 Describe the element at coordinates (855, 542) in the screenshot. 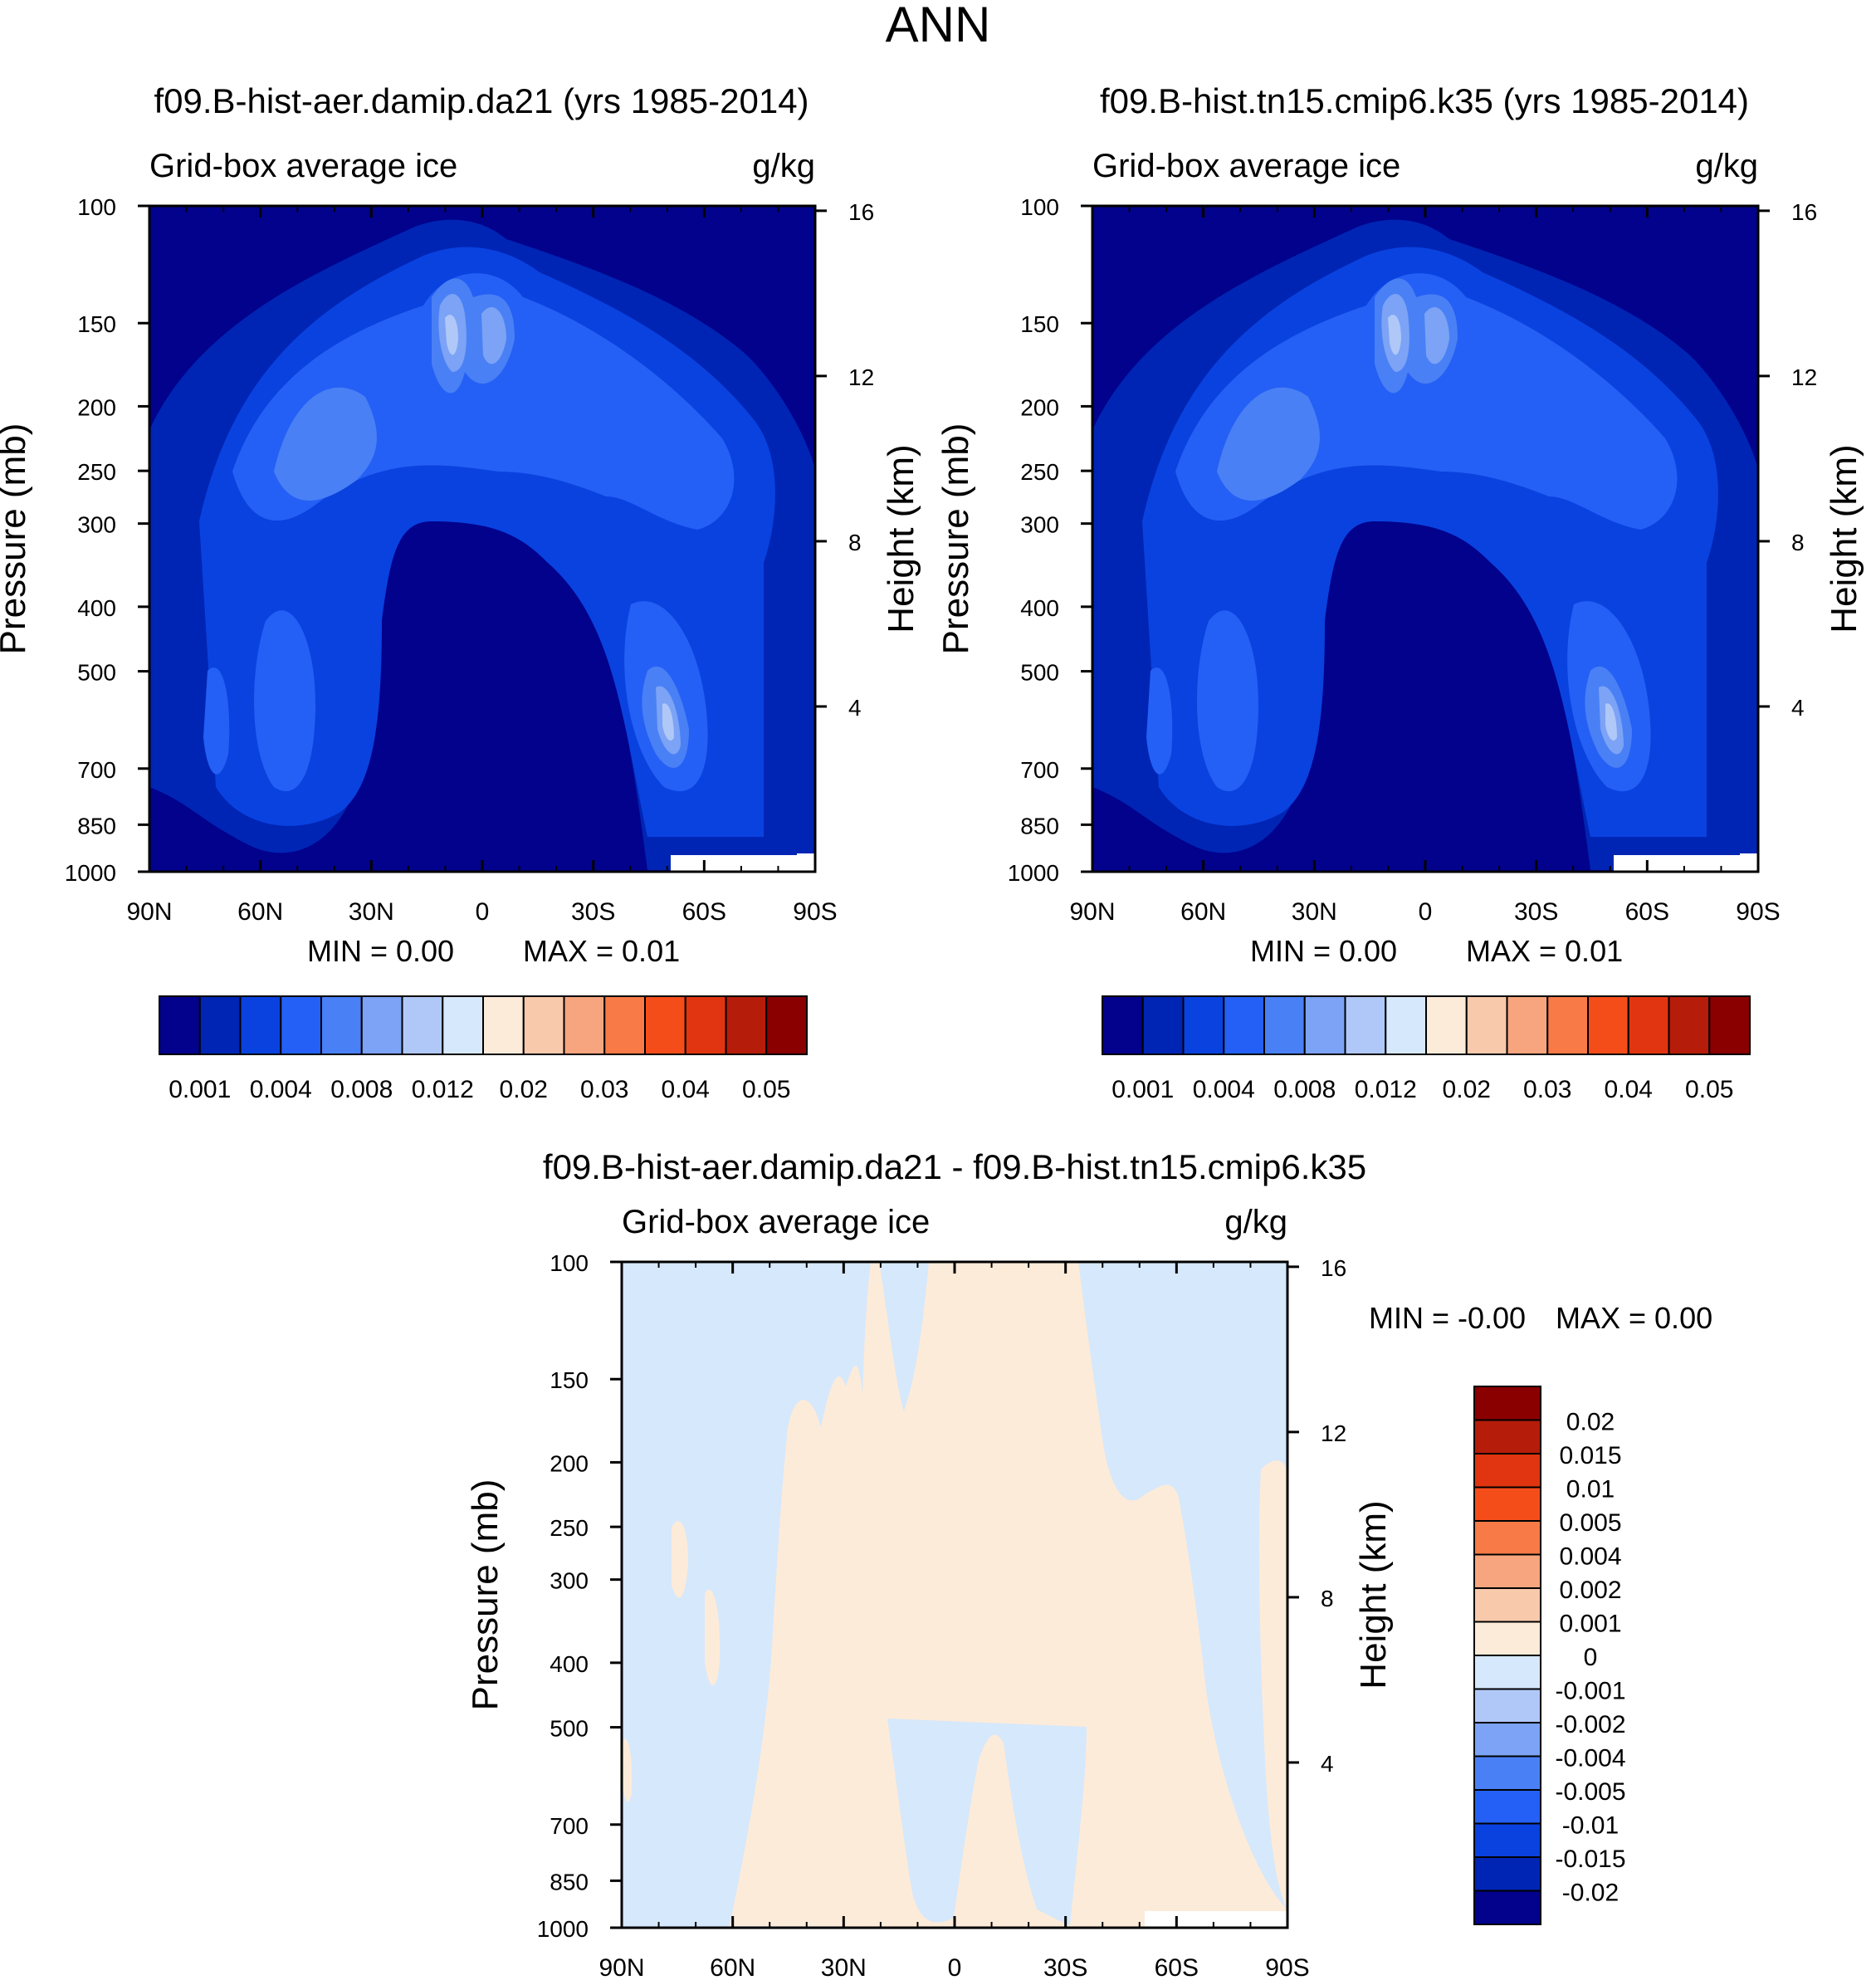

I see `panel-1-y2tick-label: 8` at that location.